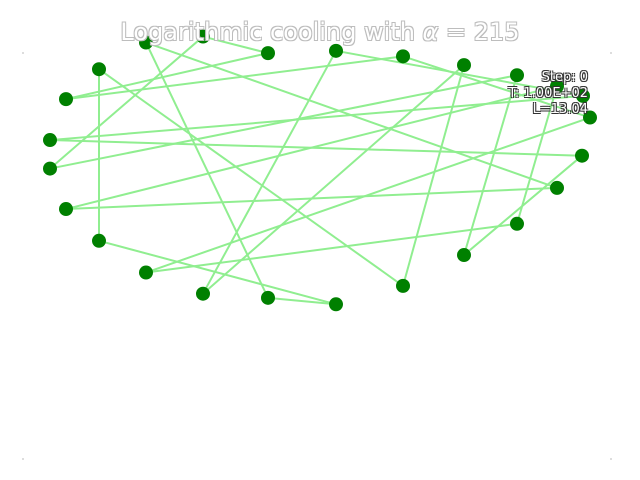 The image size is (640, 480). I want to click on chart-title-suffix: = 215, so click(479, 32).